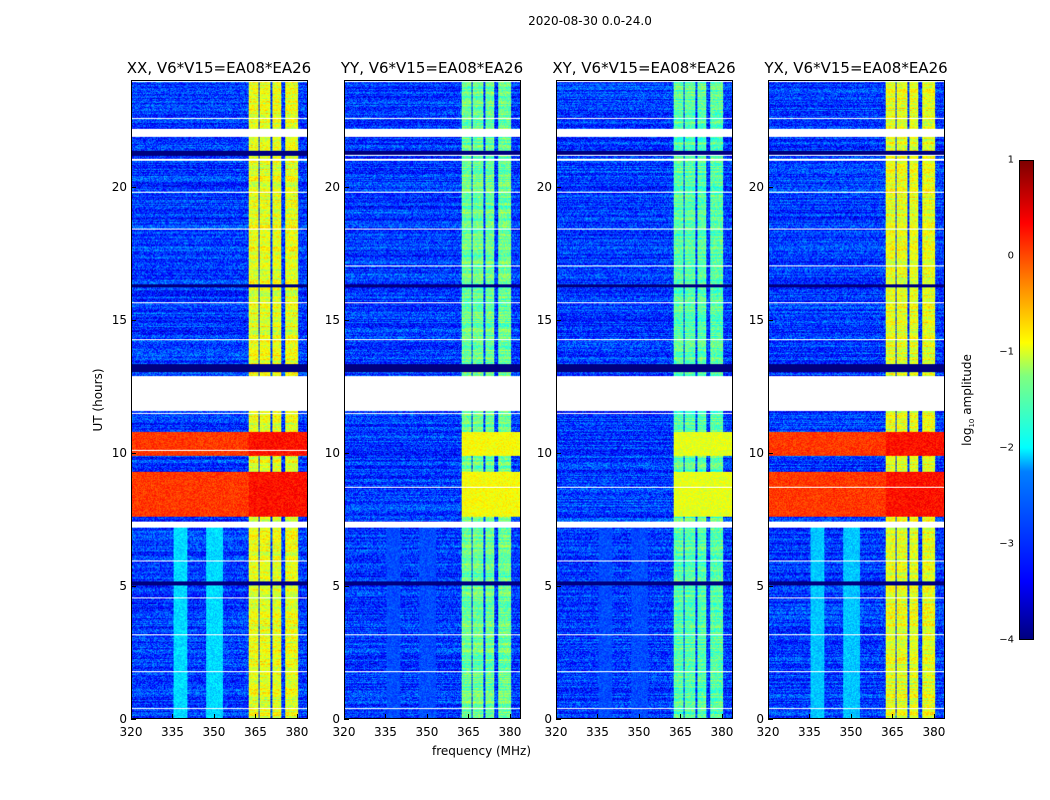 The image size is (1050, 800). I want to click on colorbar-tick-label: −3, so click(1006, 544).